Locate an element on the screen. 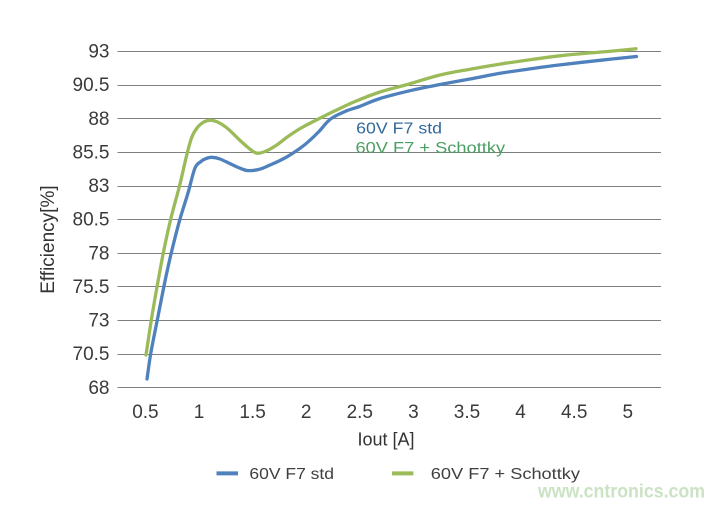 The width and height of the screenshot is (722, 508). svg-text: 75.5 is located at coordinates (91, 287).